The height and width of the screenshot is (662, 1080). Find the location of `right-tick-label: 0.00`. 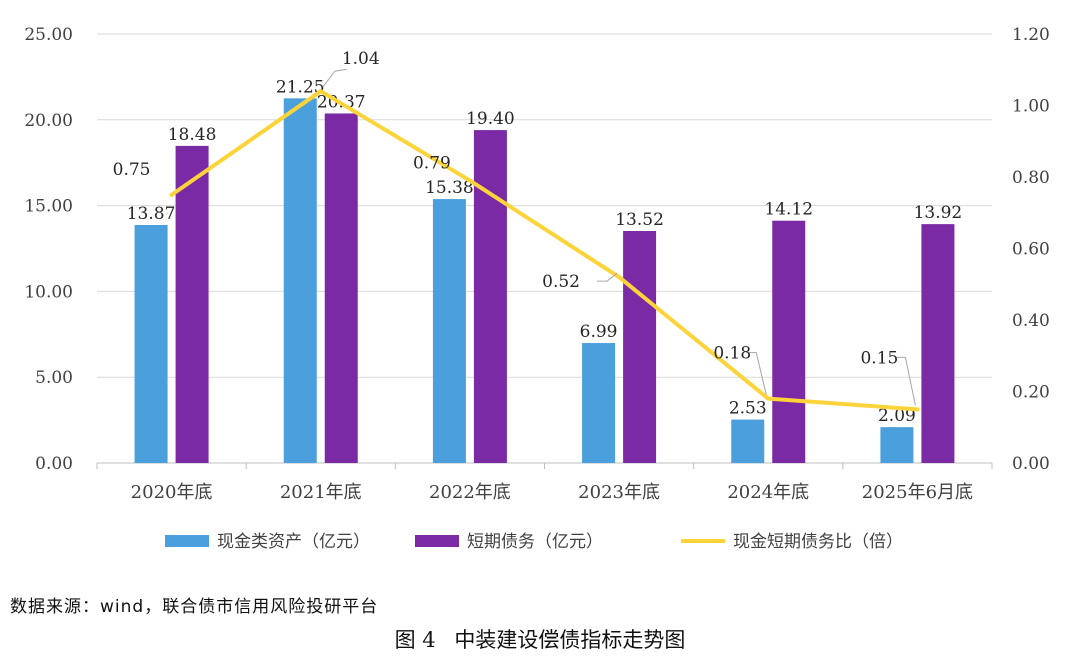

right-tick-label: 0.00 is located at coordinates (1031, 464).